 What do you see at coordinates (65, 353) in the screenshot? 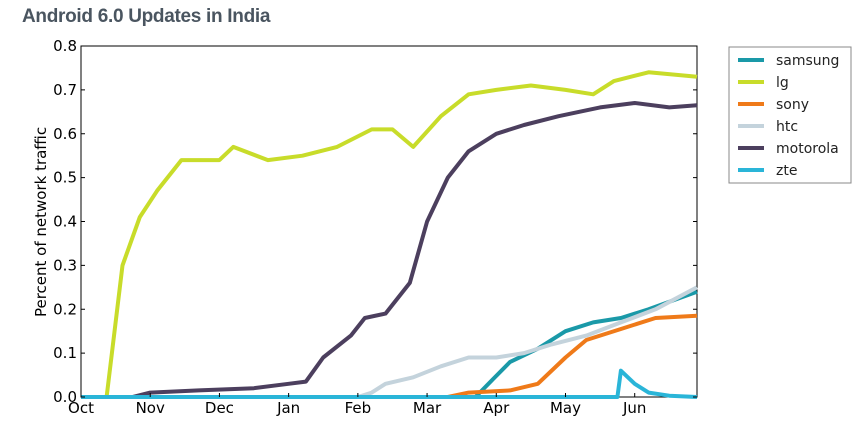
I see `y-tick-label: 0.1` at bounding box center [65, 353].